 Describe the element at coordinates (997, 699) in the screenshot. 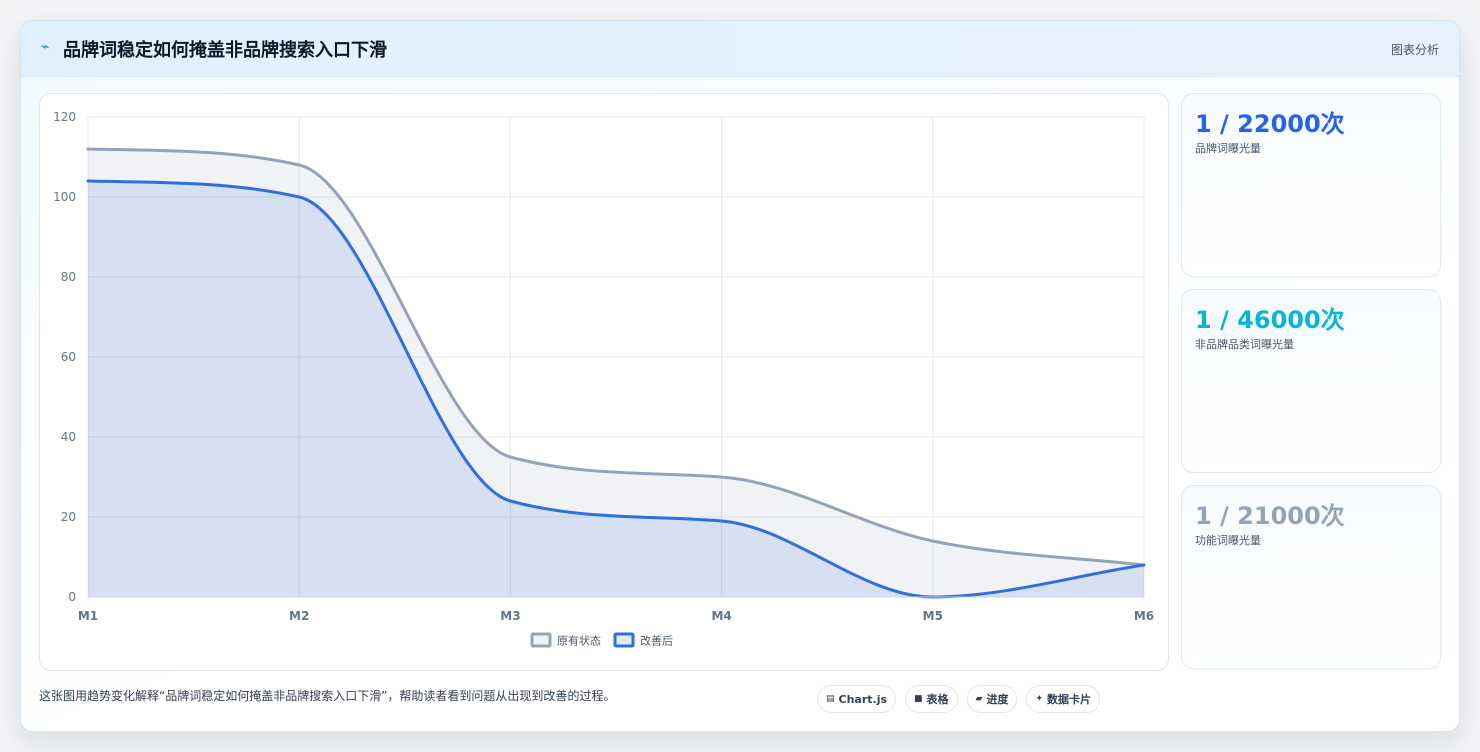

I see `chip-label: 进度` at that location.